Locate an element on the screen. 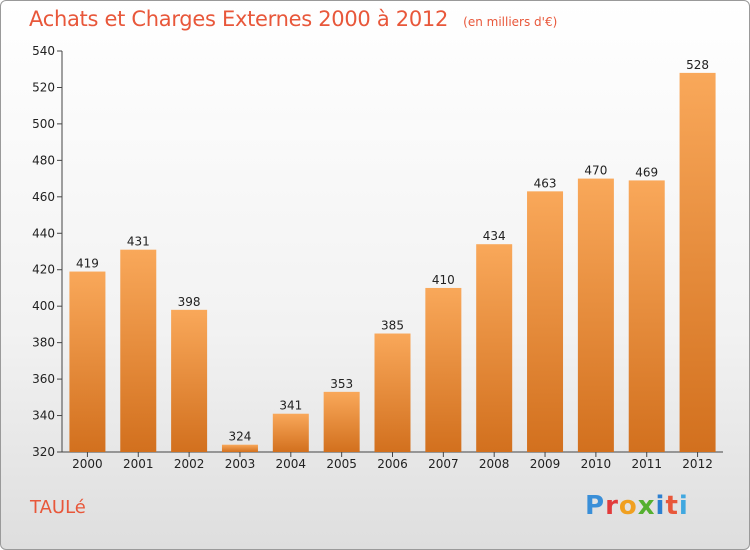 The image size is (750, 550). bar-value-label: 353 is located at coordinates (341, 384).